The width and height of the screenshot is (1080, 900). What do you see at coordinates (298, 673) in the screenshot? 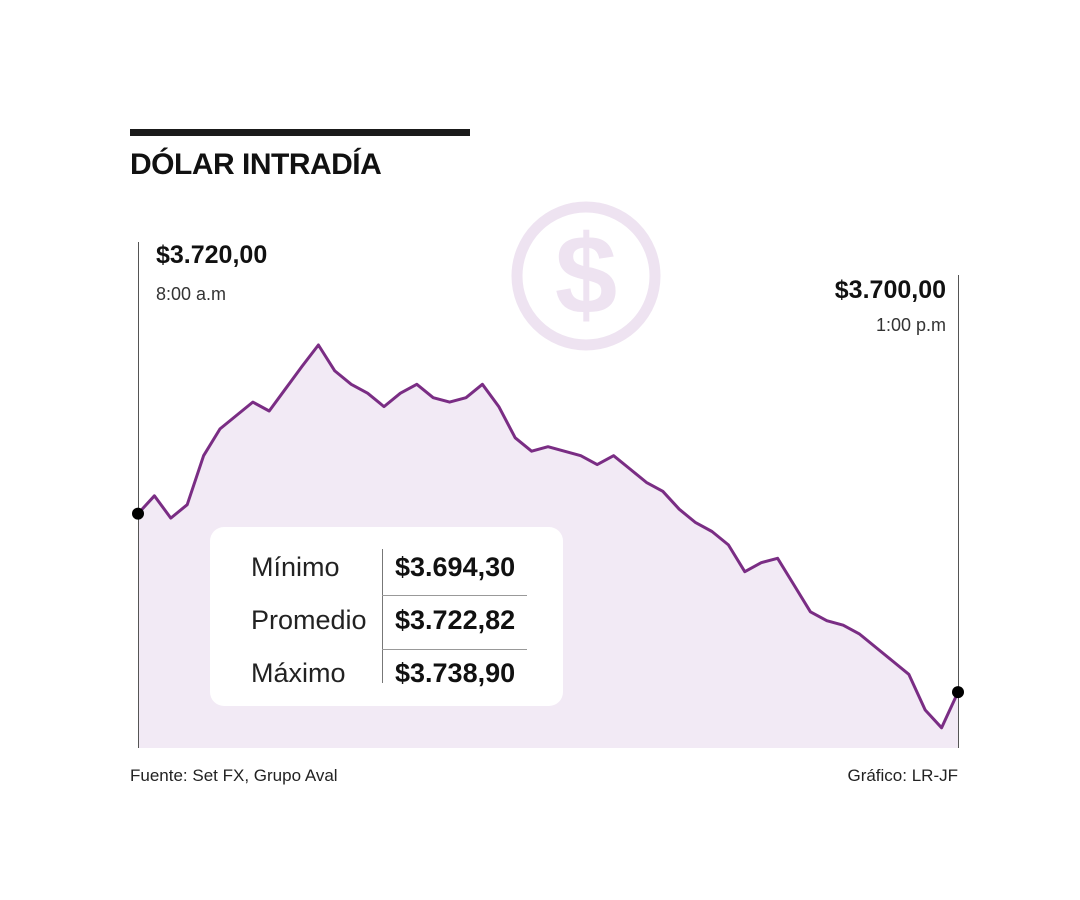
I see `stat-label: Máximo` at bounding box center [298, 673].